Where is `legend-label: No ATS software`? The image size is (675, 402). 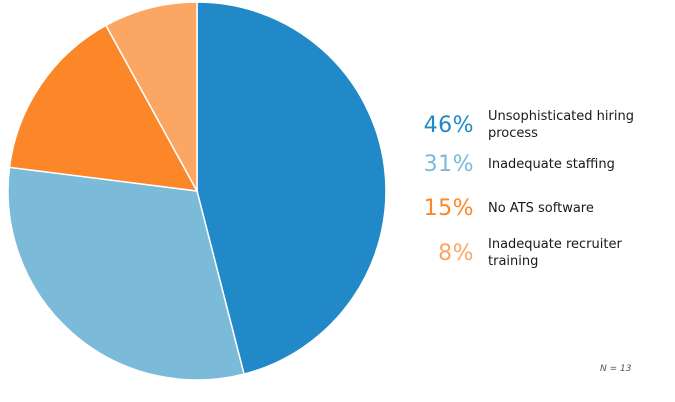 legend-label: No ATS software is located at coordinates (573, 208).